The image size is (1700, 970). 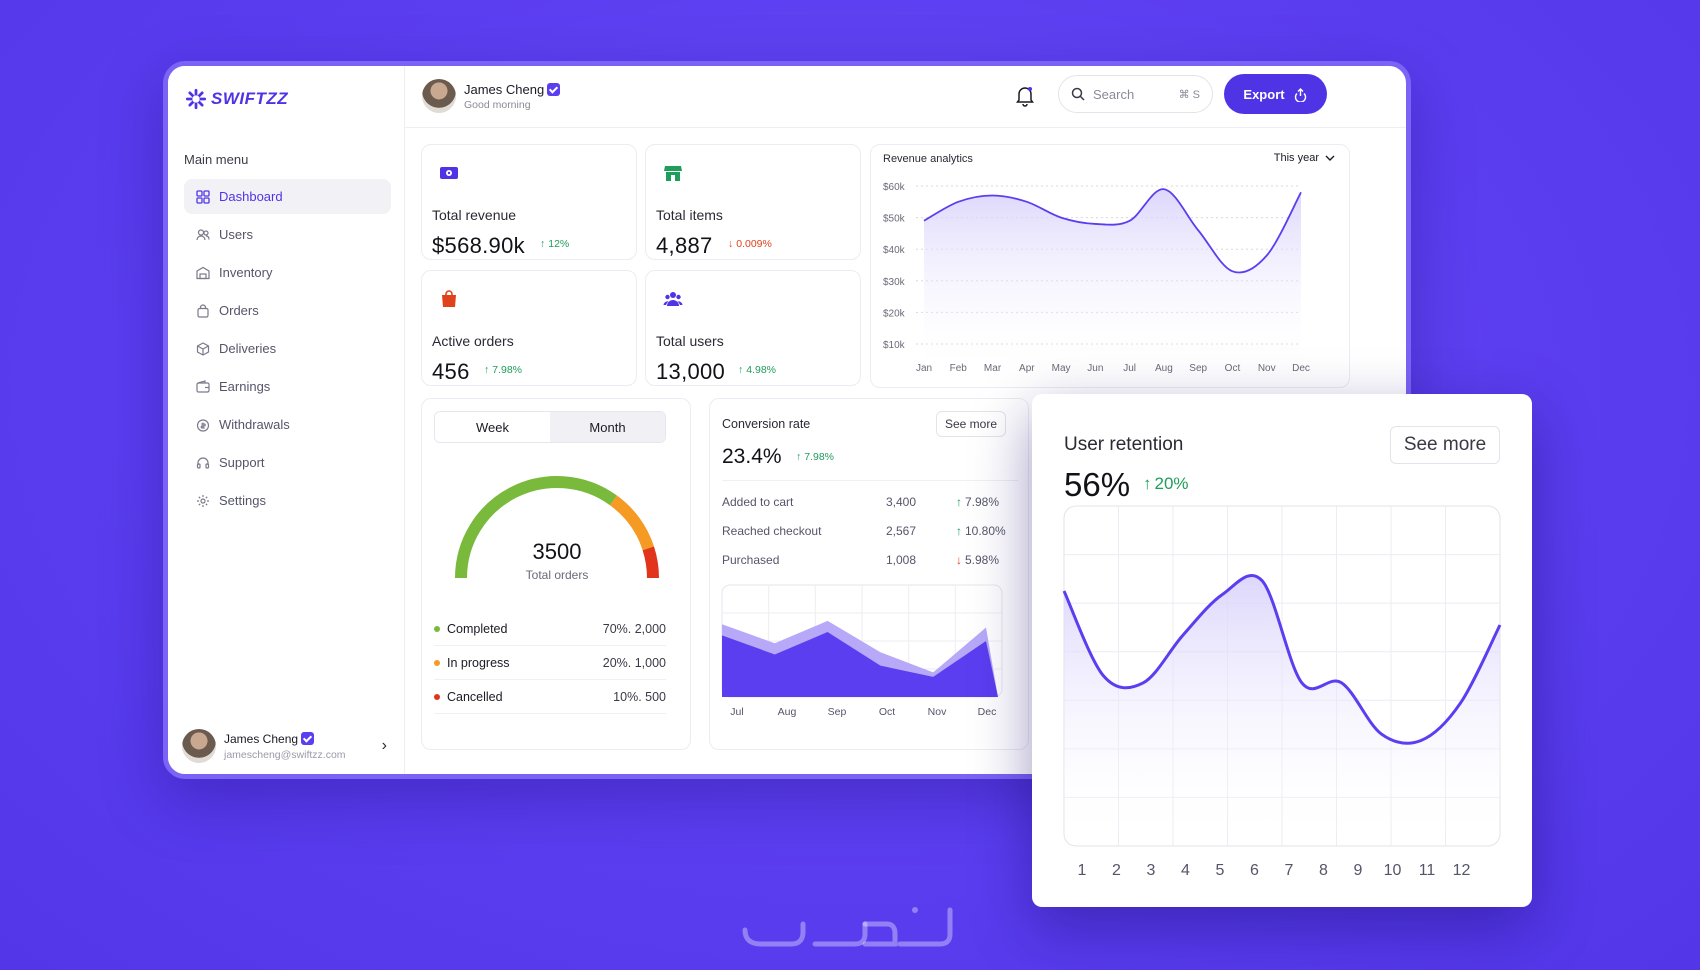 I want to click on x-tick-label: Aug, so click(x=1164, y=368).